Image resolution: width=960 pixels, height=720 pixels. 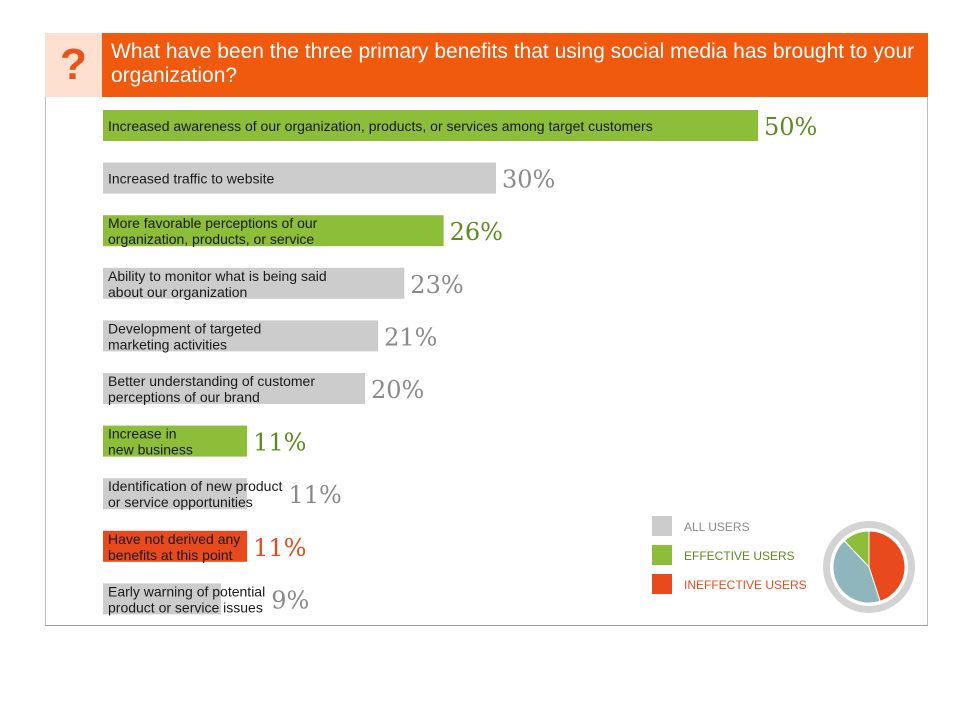 What do you see at coordinates (476, 232) in the screenshot?
I see `value-label: 26%` at bounding box center [476, 232].